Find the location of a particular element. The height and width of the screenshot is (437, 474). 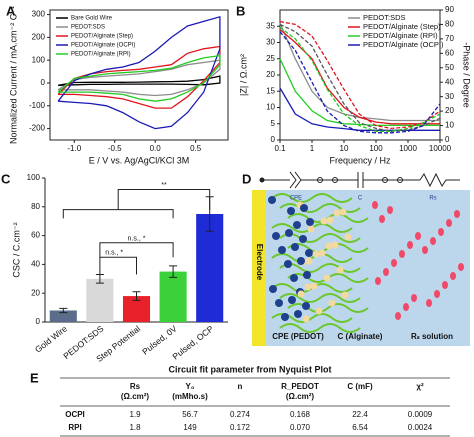

x-tick-label: -1.0 is located at coordinates (74, 148).